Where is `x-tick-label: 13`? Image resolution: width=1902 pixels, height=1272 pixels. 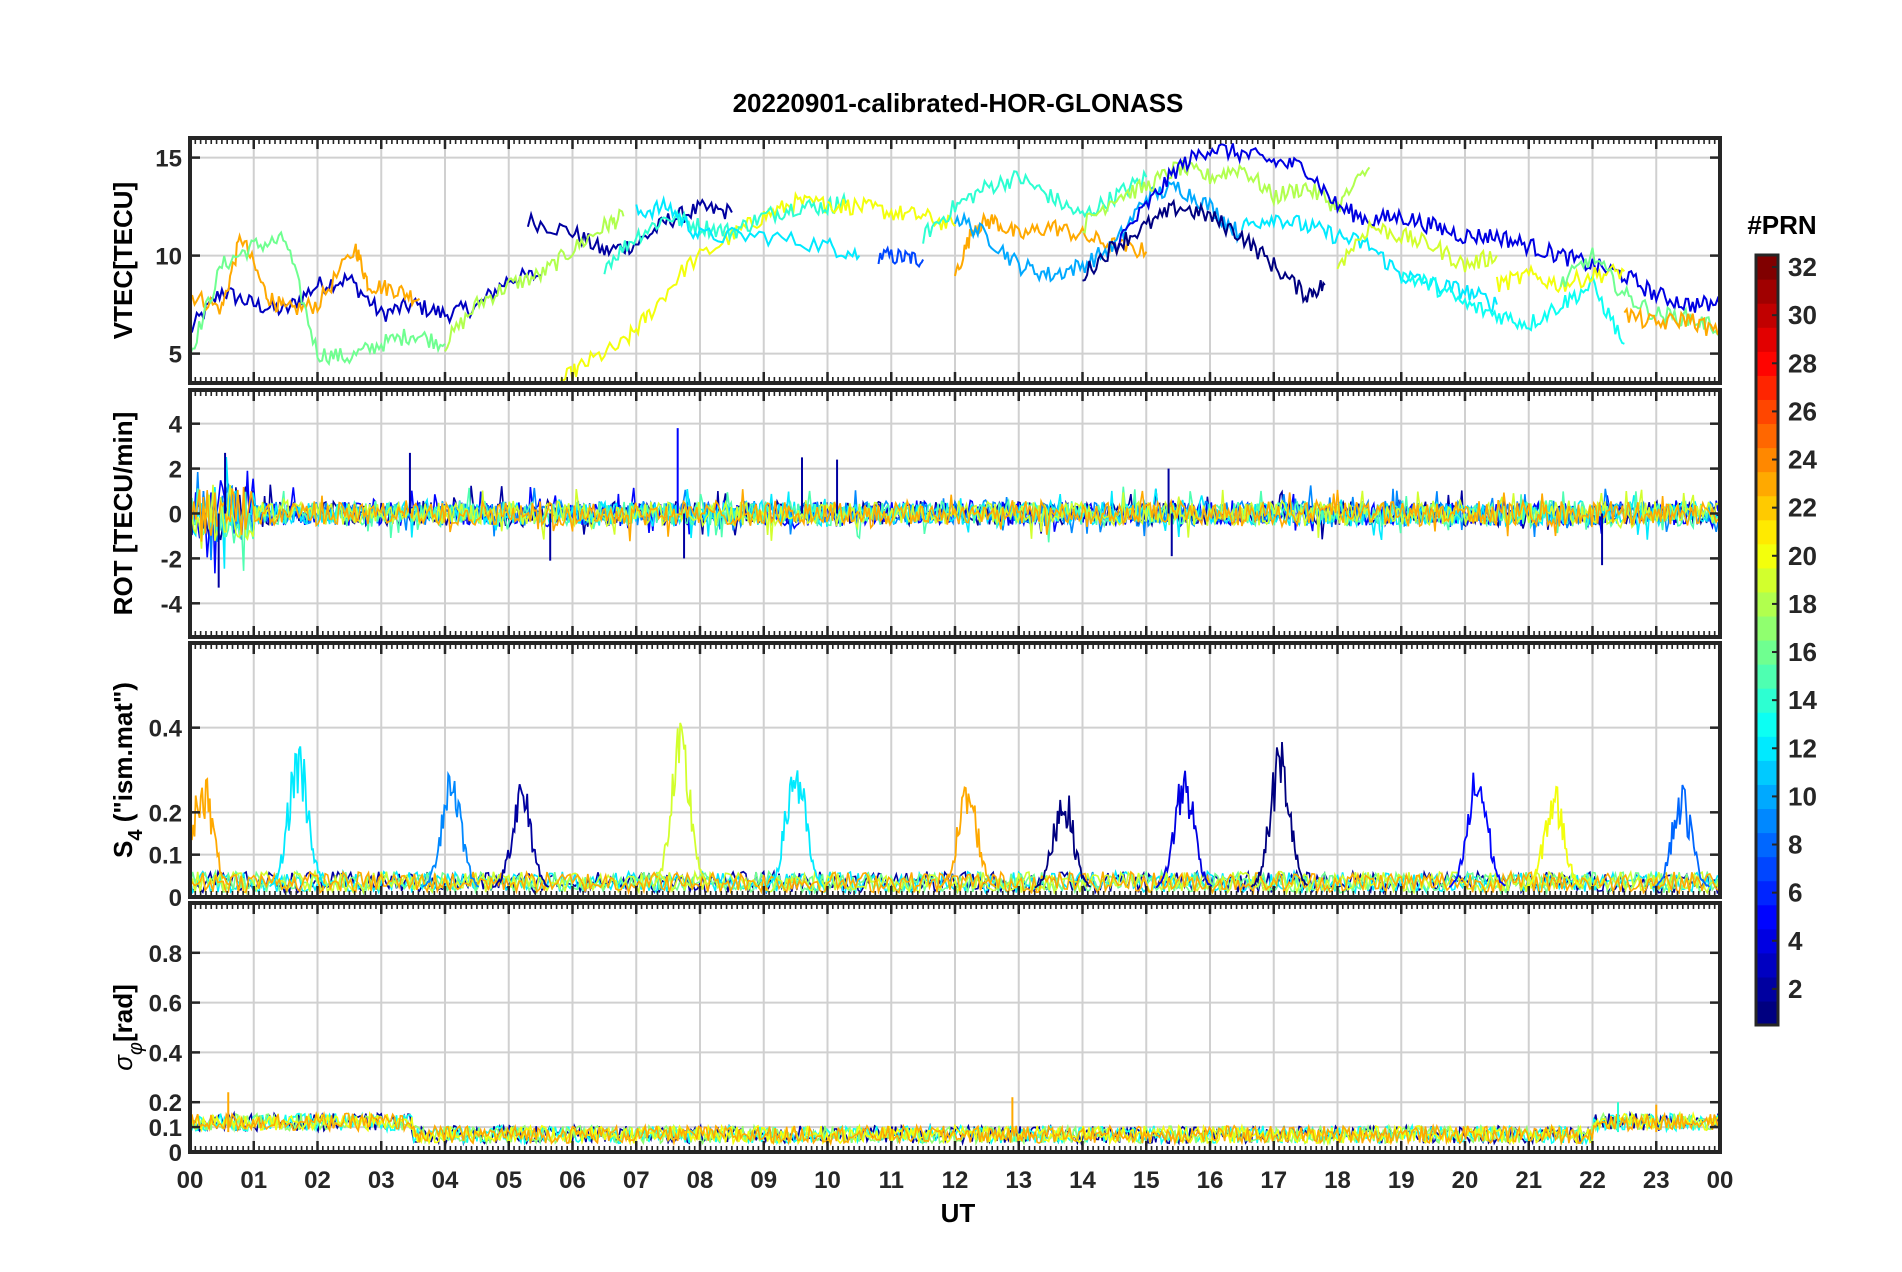 x-tick-label: 13 is located at coordinates (1018, 1180).